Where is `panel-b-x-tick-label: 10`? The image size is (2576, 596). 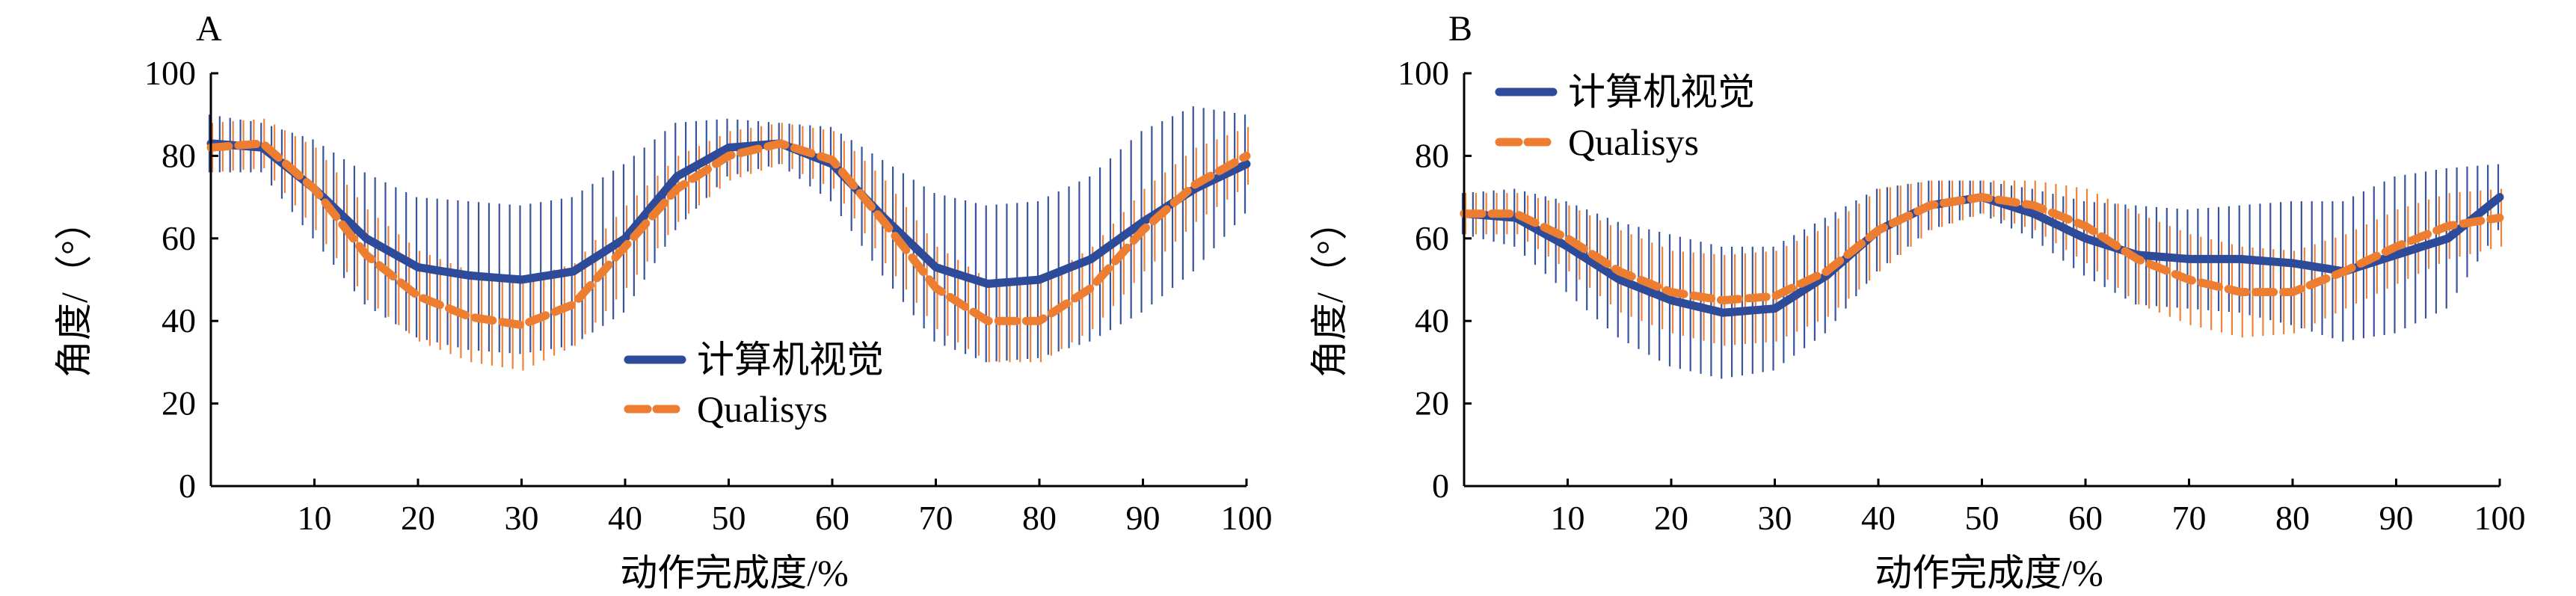 panel-b-x-tick-label: 10 is located at coordinates (1568, 518).